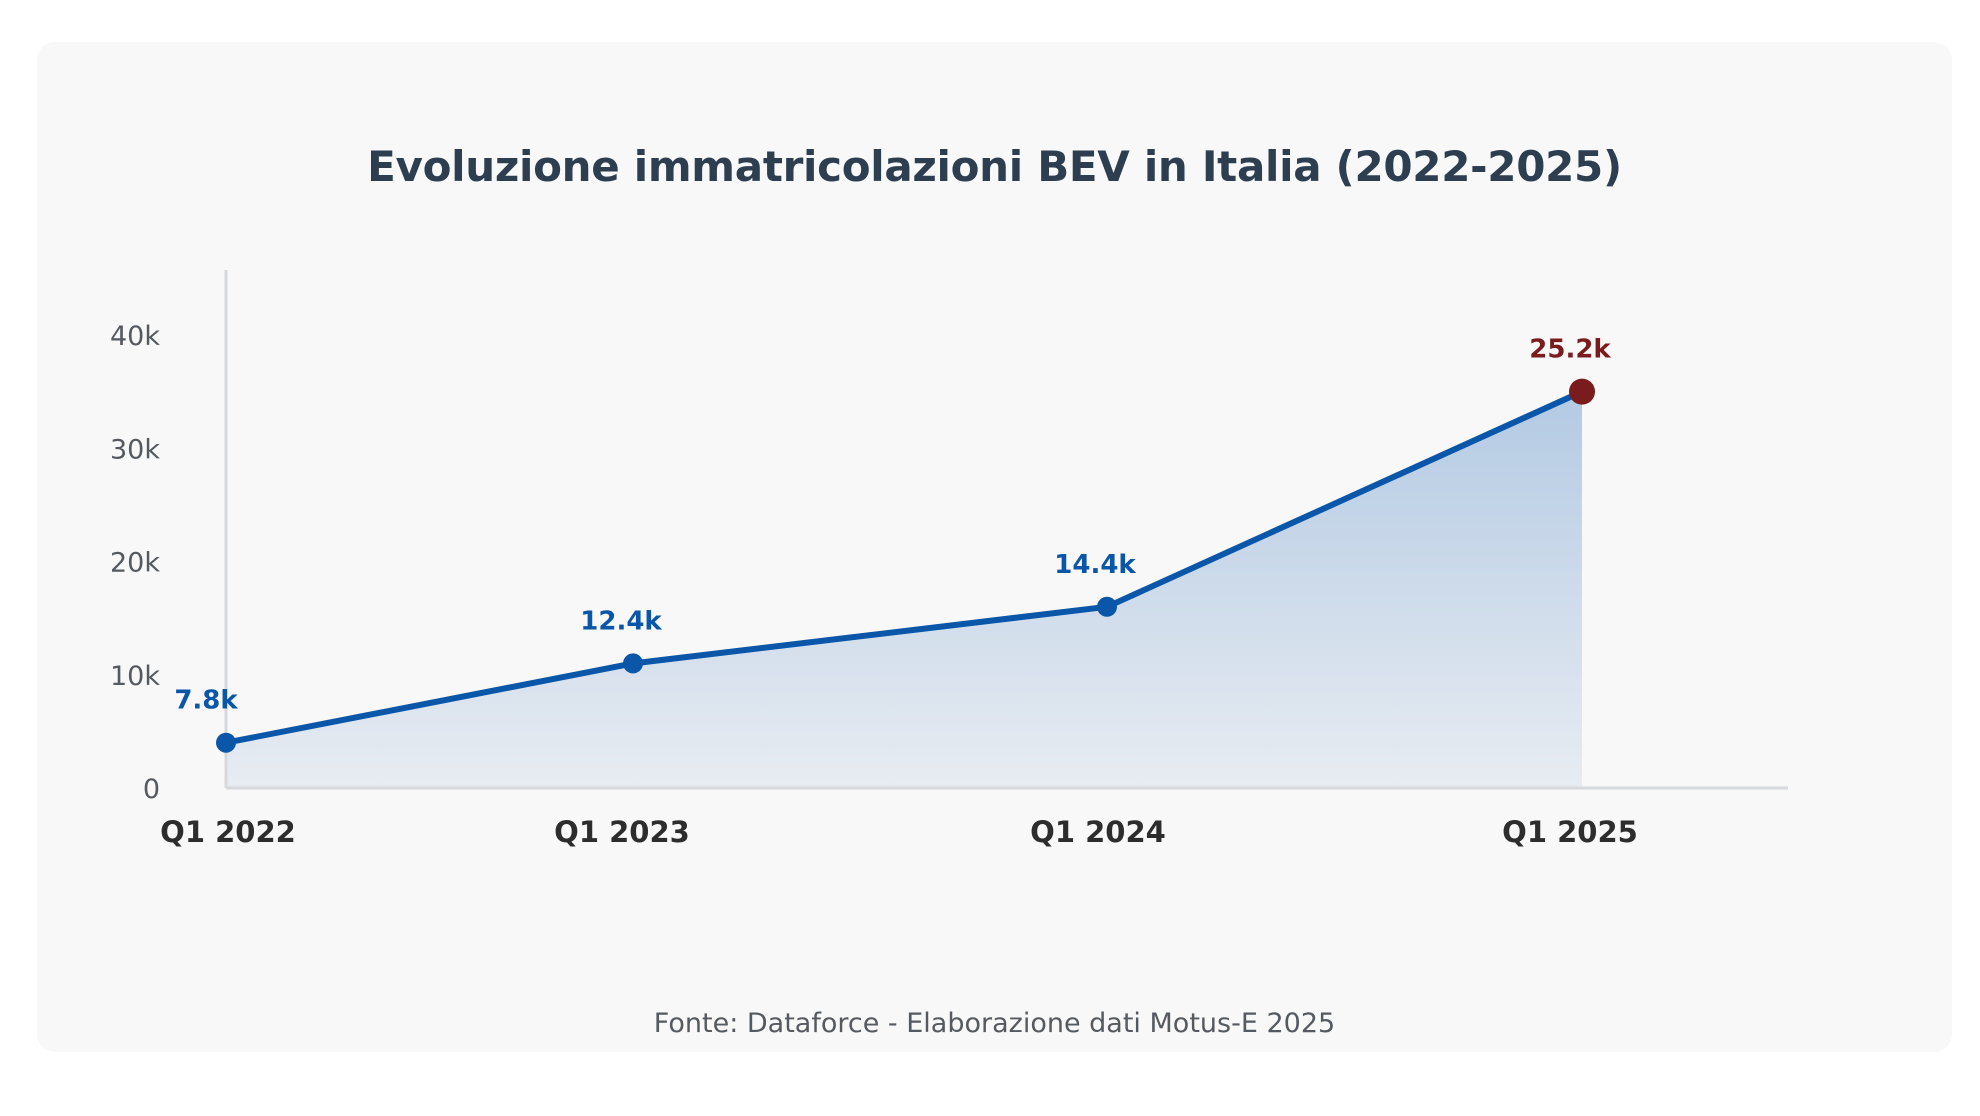 The image size is (1980, 1116). What do you see at coordinates (206, 701) in the screenshot?
I see `data-label: 7.8k` at bounding box center [206, 701].